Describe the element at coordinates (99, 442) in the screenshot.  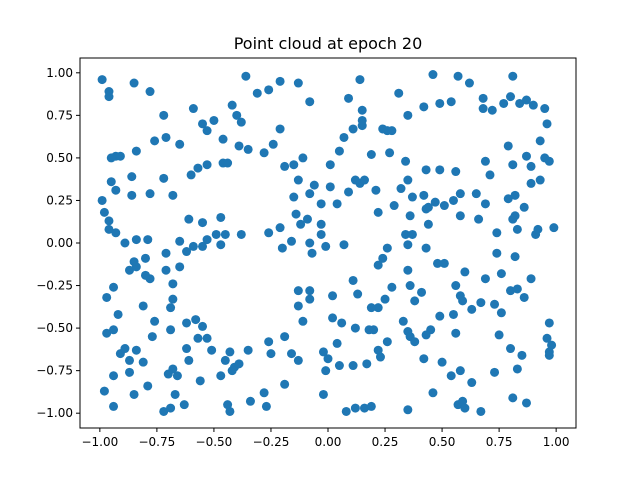
I see `x-tick-label: −1.00` at that location.